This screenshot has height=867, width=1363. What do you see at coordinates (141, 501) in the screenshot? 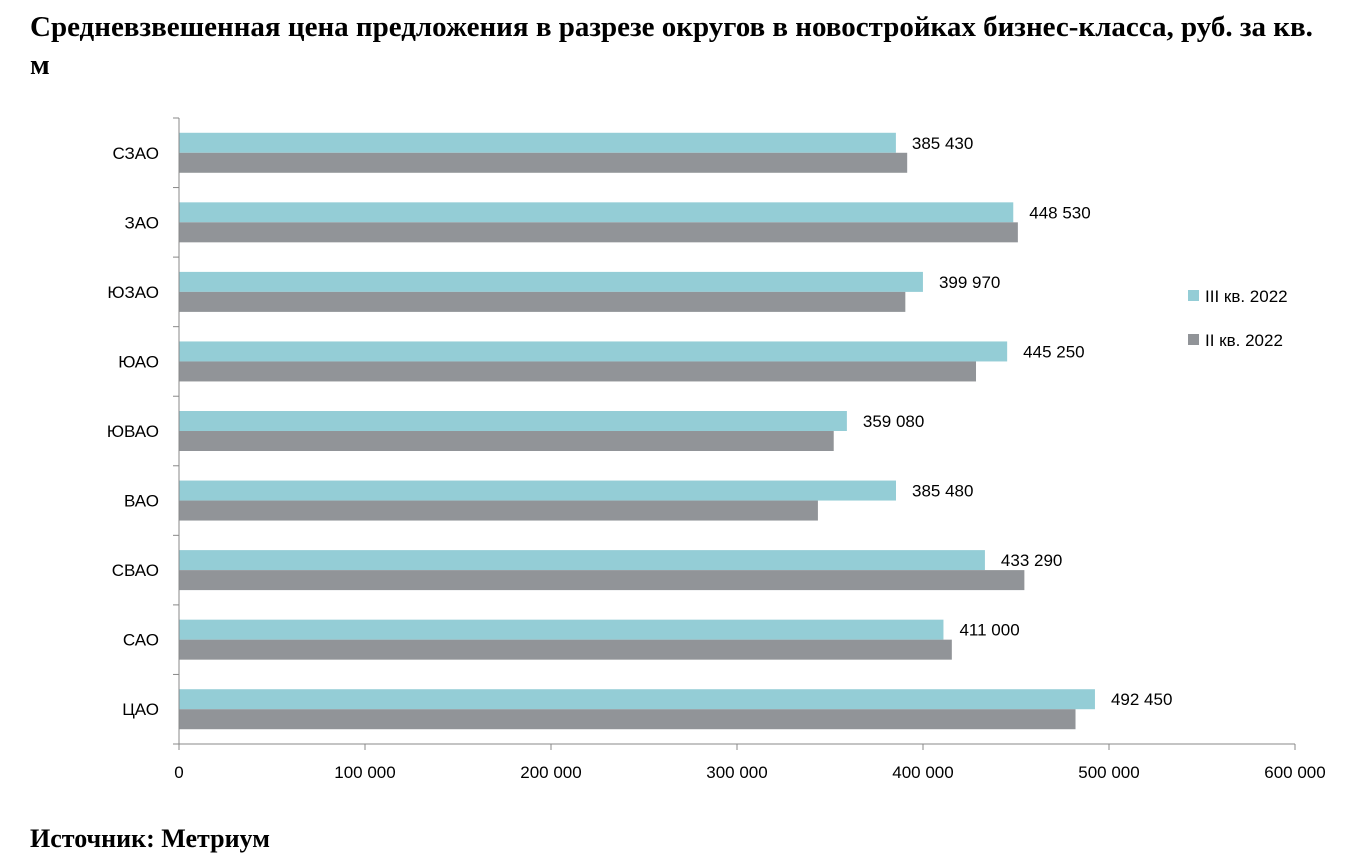
I see `category-label: ВАО` at bounding box center [141, 501].